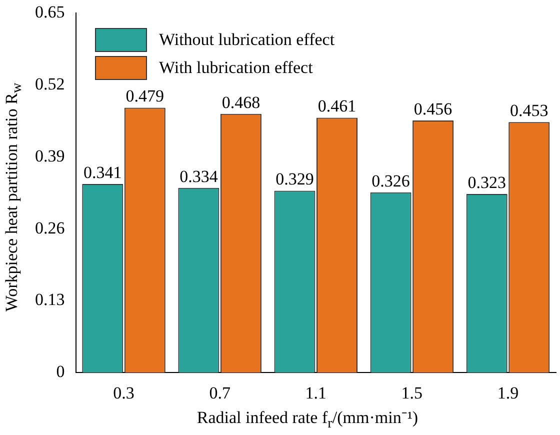  What do you see at coordinates (433, 108) in the screenshot?
I see `data-label: 0.456` at bounding box center [433, 108].